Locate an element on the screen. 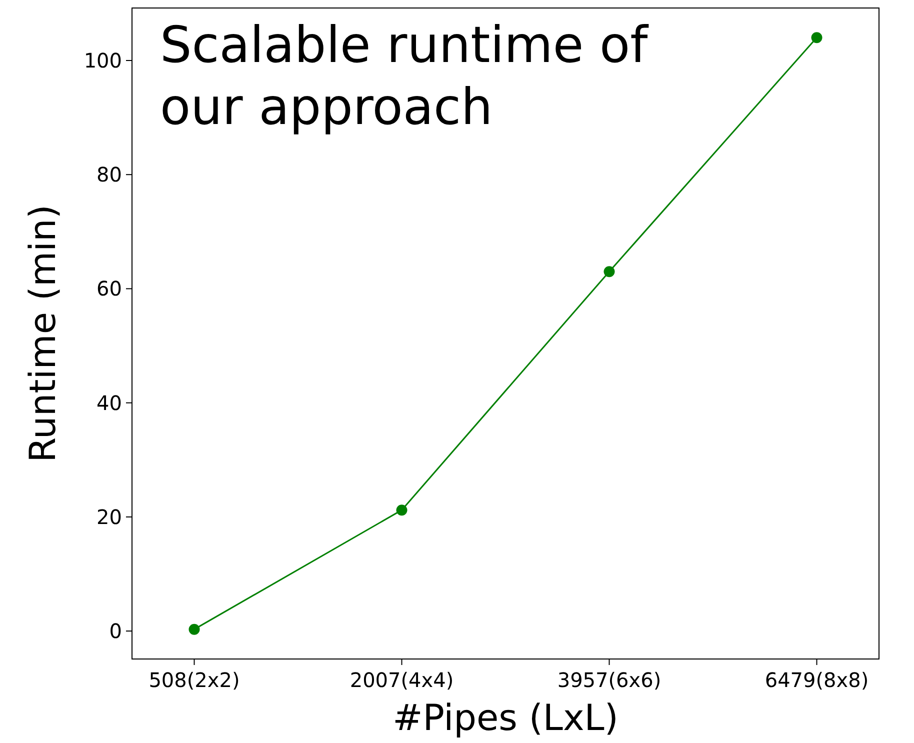 The width and height of the screenshot is (914, 743). y-tick-label: 100 is located at coordinates (103, 60).